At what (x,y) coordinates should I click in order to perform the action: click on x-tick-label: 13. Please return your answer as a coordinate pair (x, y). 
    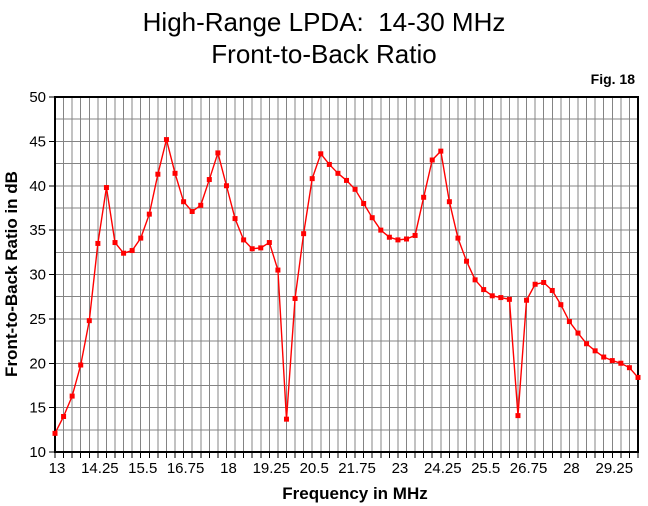
    Looking at the image, I should click on (57, 468).